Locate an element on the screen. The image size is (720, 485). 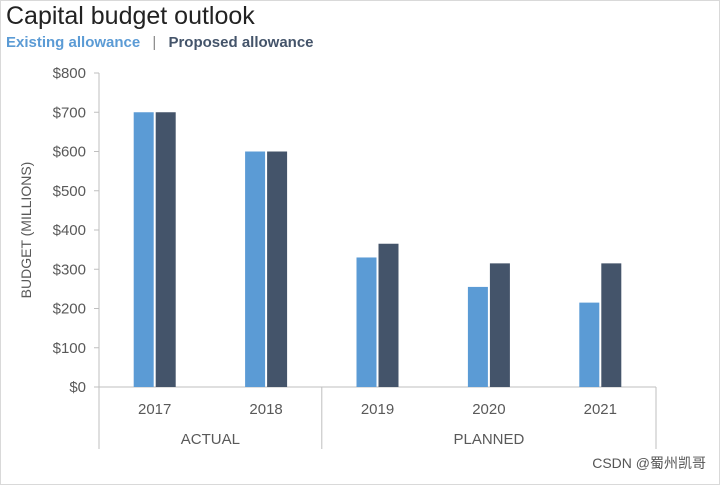
group-label: ACTUAL is located at coordinates (210, 439).